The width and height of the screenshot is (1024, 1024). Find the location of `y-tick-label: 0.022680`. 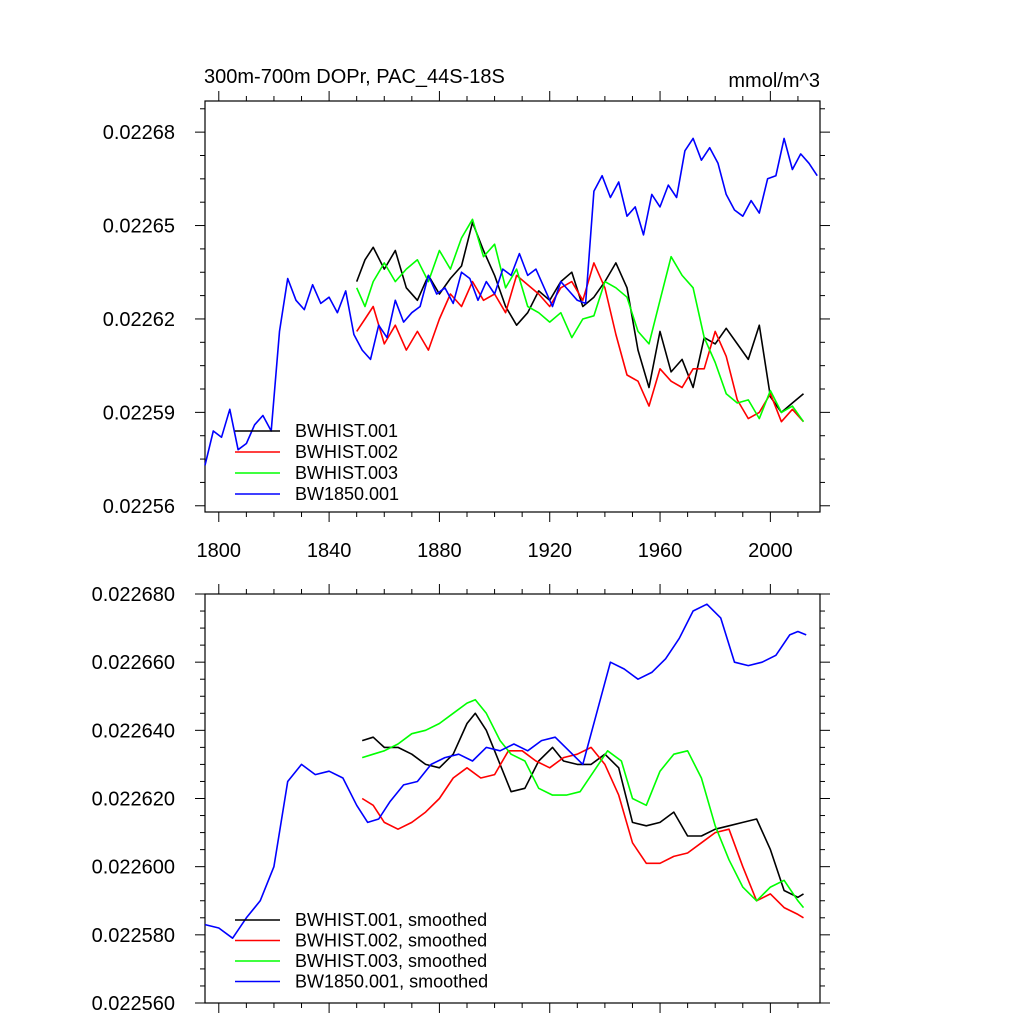

y-tick-label: 0.022680 is located at coordinates (133, 595).